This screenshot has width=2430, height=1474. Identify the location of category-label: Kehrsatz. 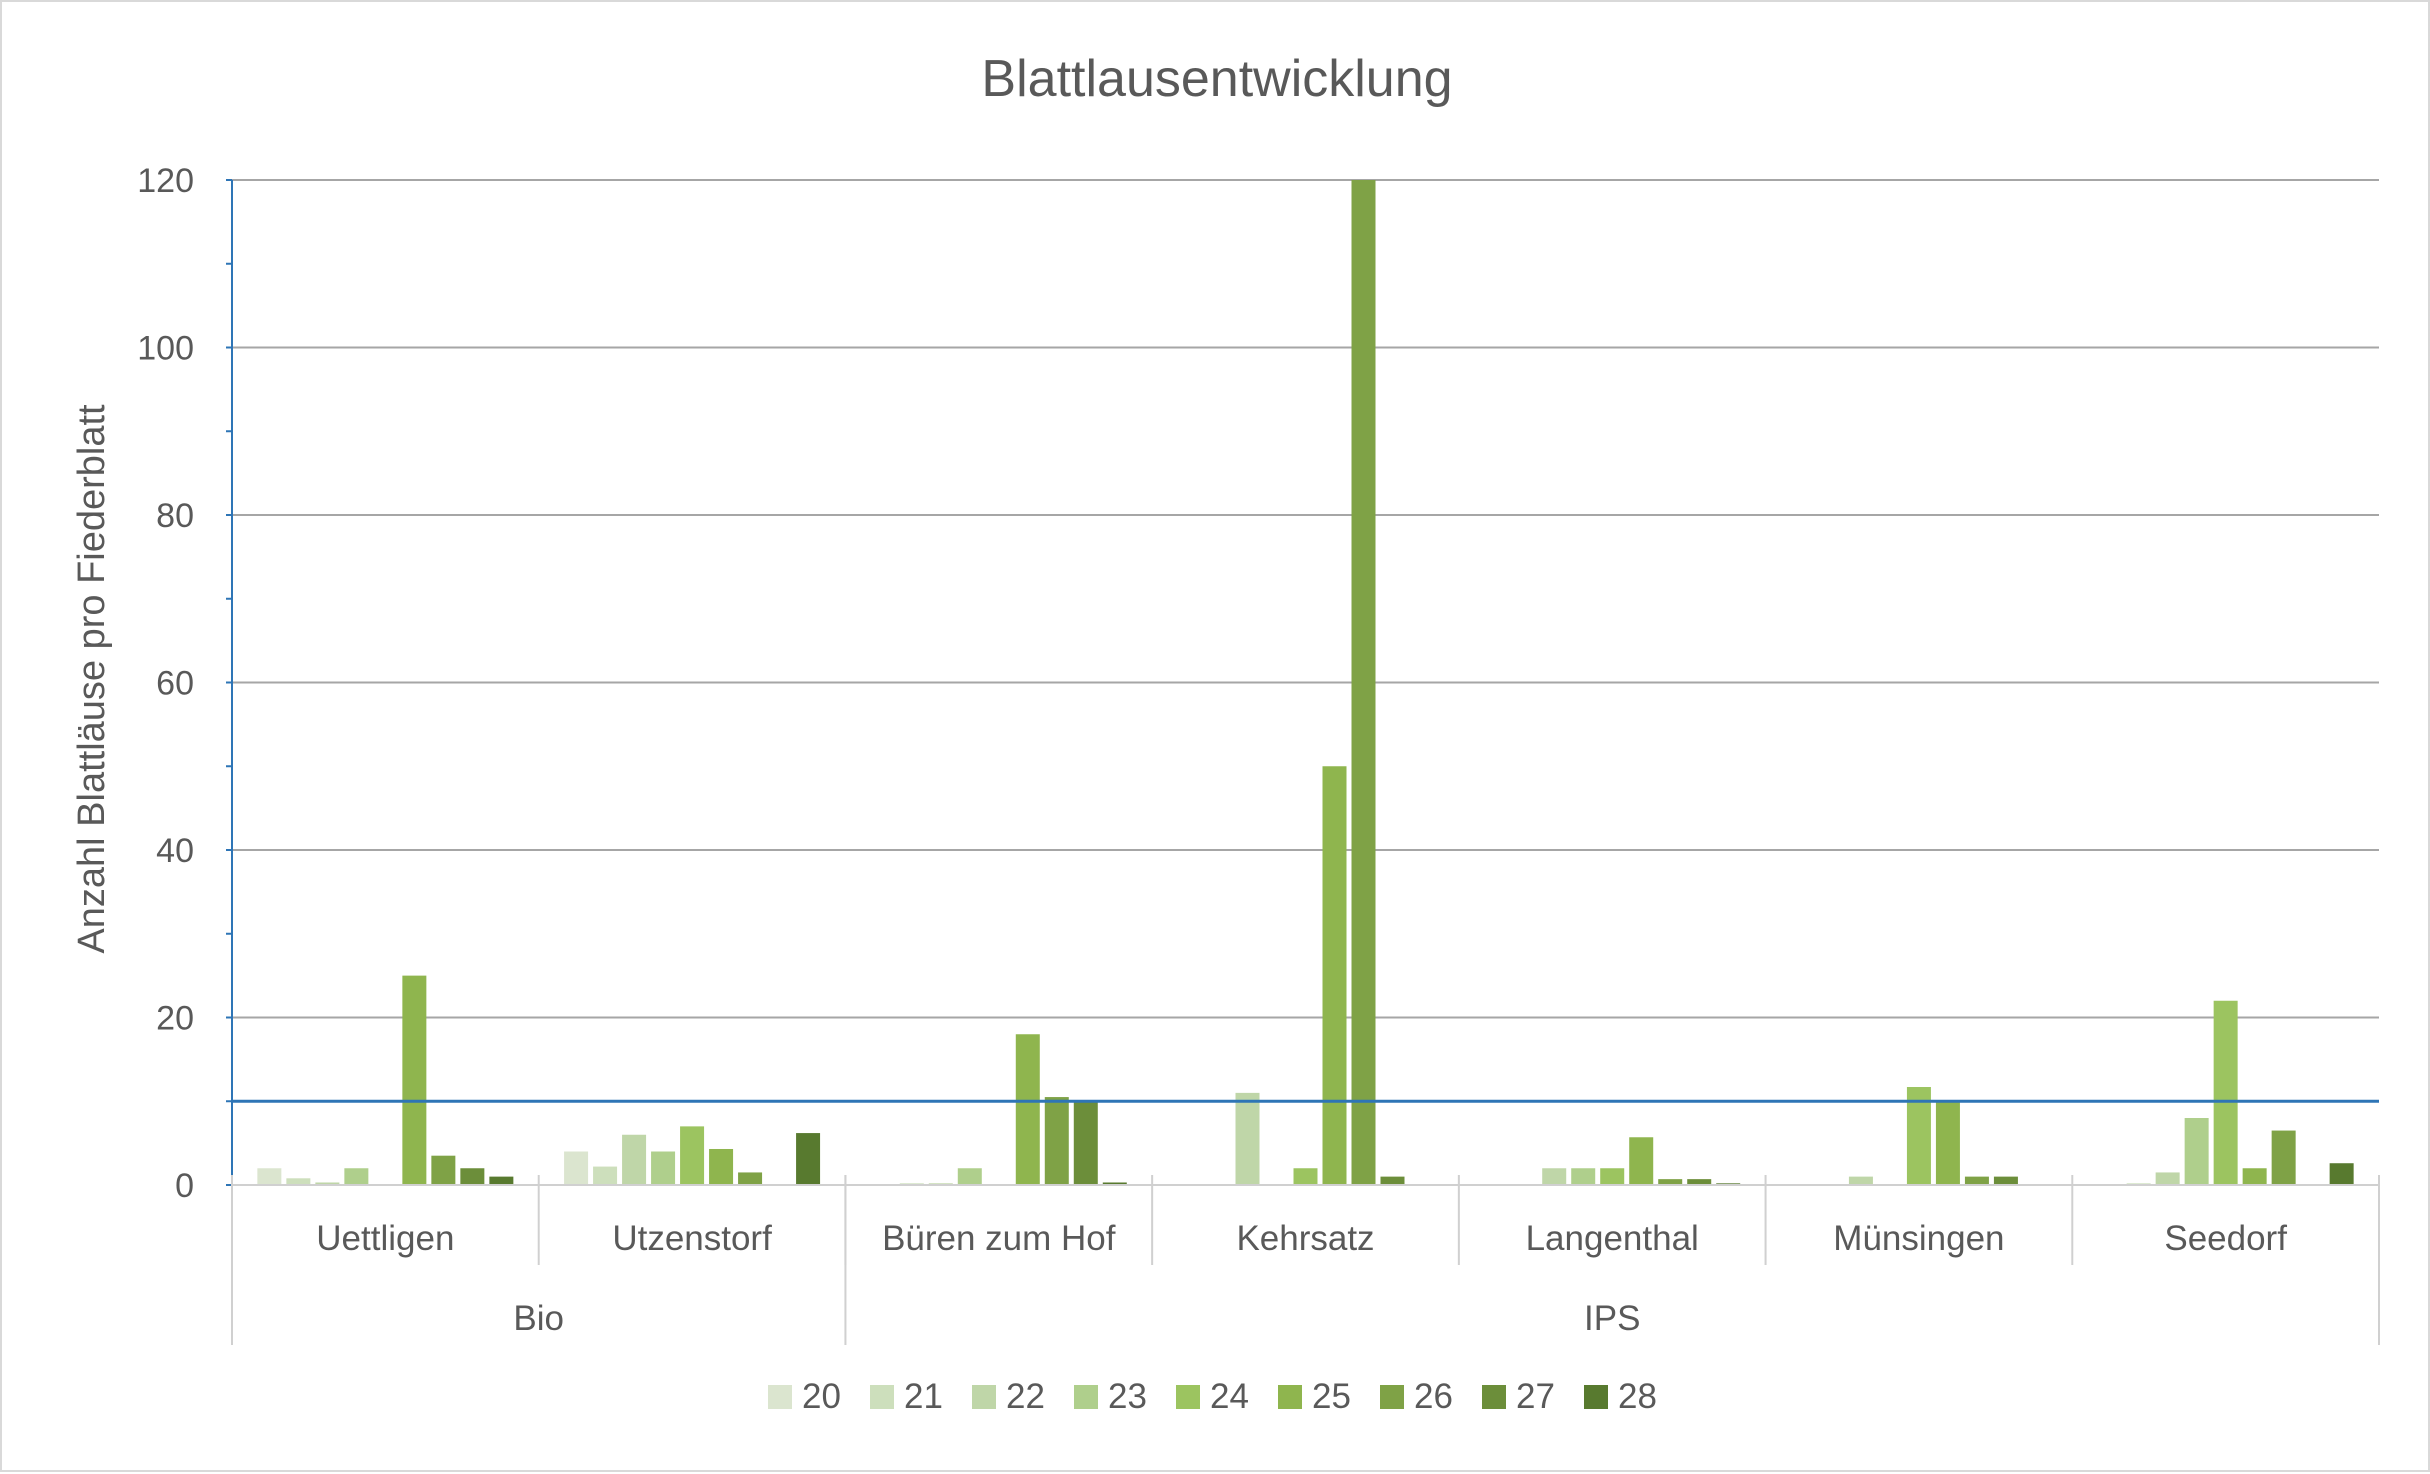
(1305, 1238).